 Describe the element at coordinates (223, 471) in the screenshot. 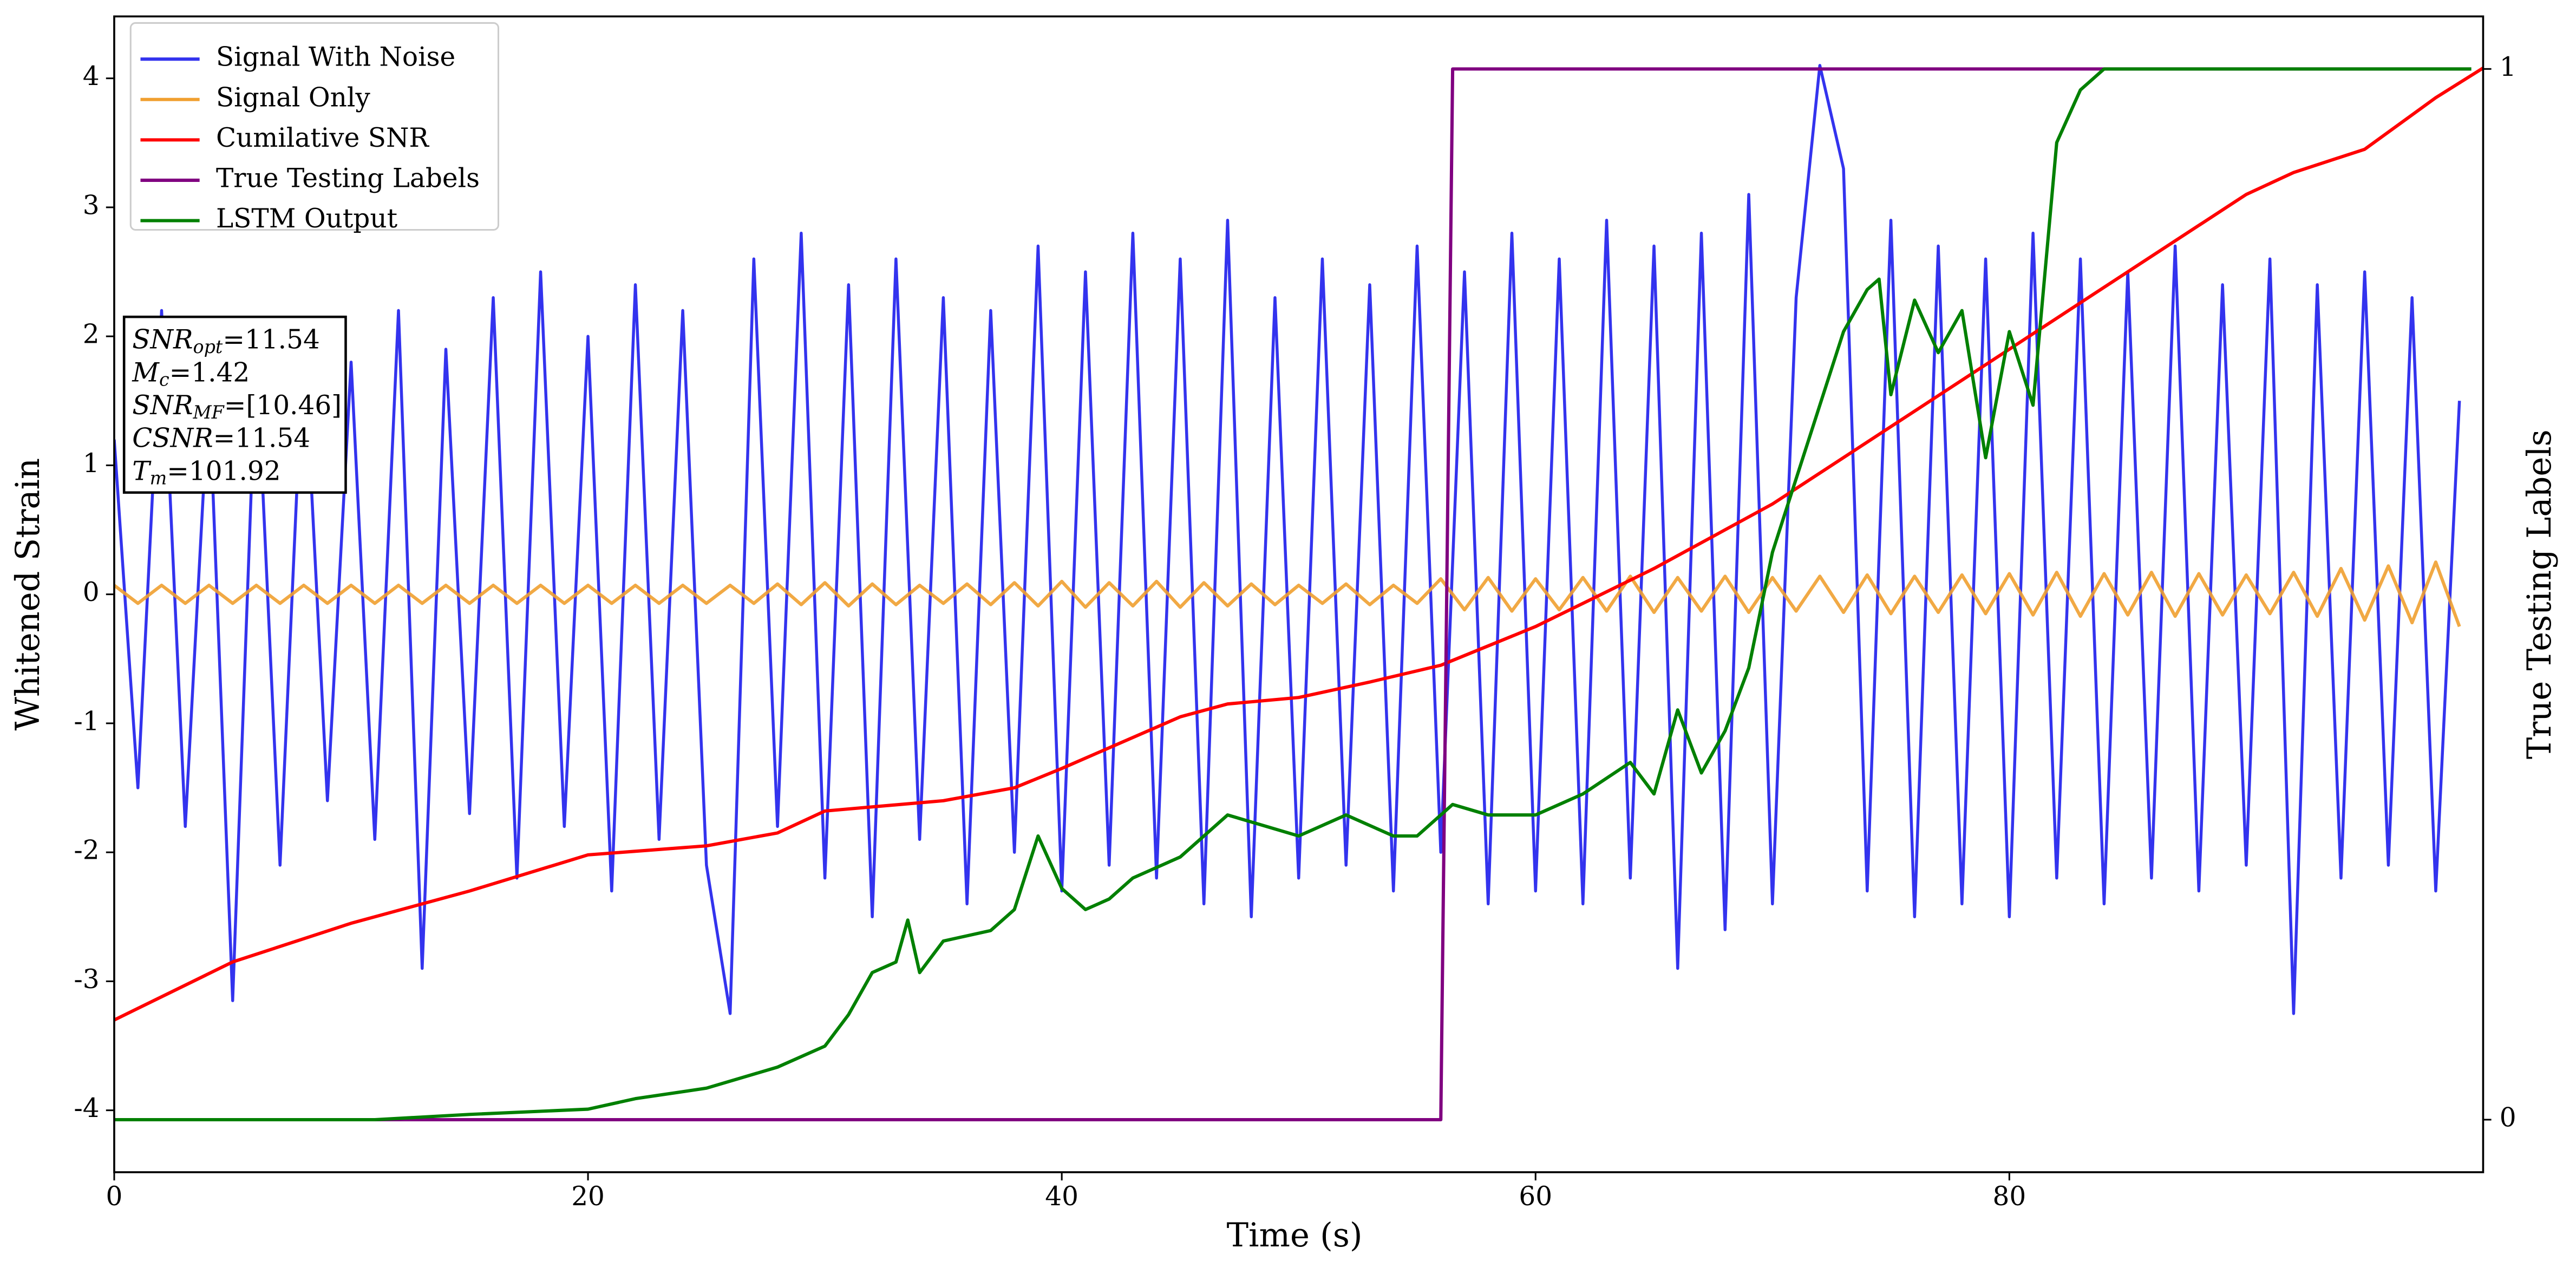

I see `annotation-rest: =101.92` at that location.